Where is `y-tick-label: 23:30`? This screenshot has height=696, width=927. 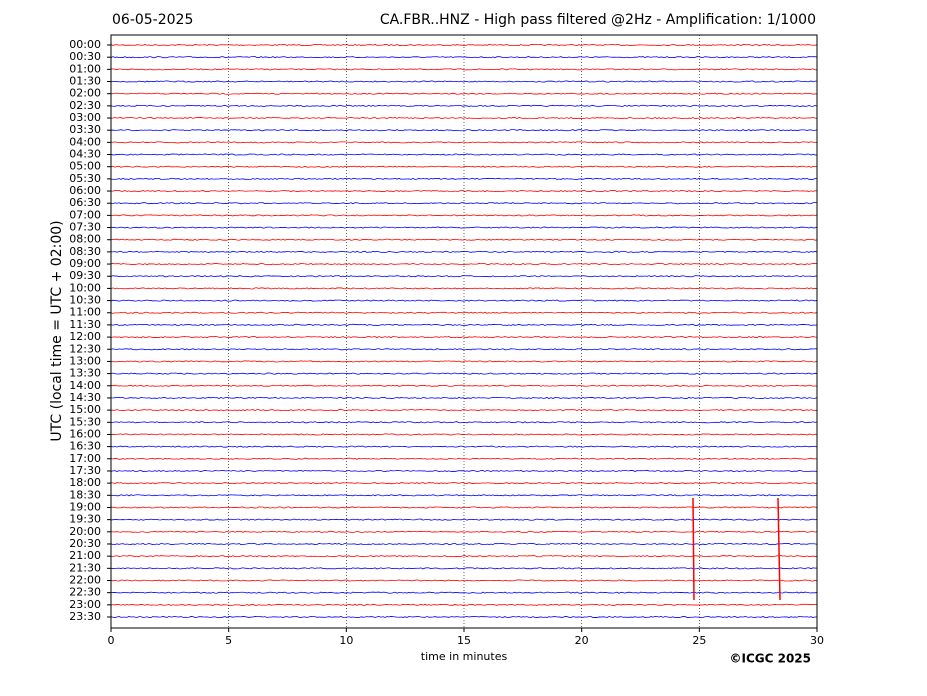
y-tick-label: 23:30 is located at coordinates (85, 616).